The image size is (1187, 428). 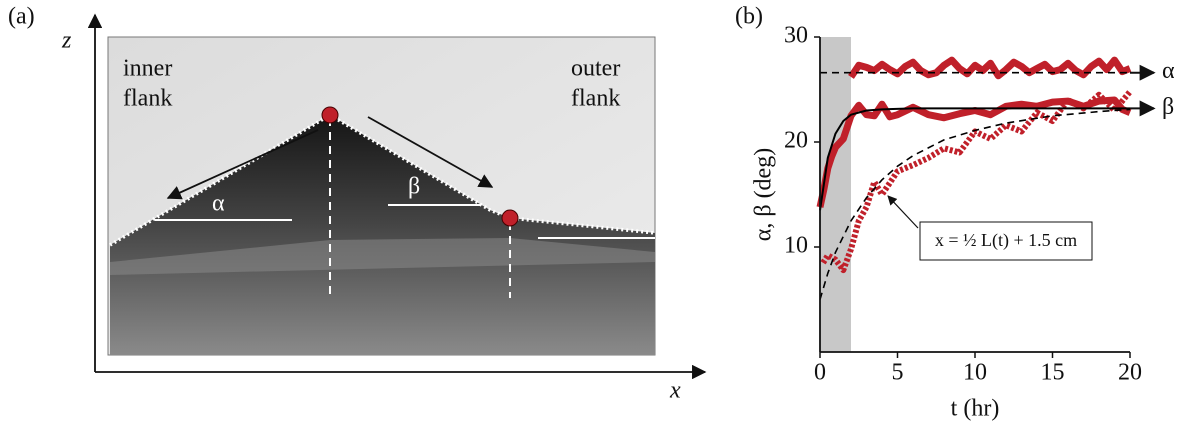 I want to click on y-tick-label: 30, so click(x=796, y=36).